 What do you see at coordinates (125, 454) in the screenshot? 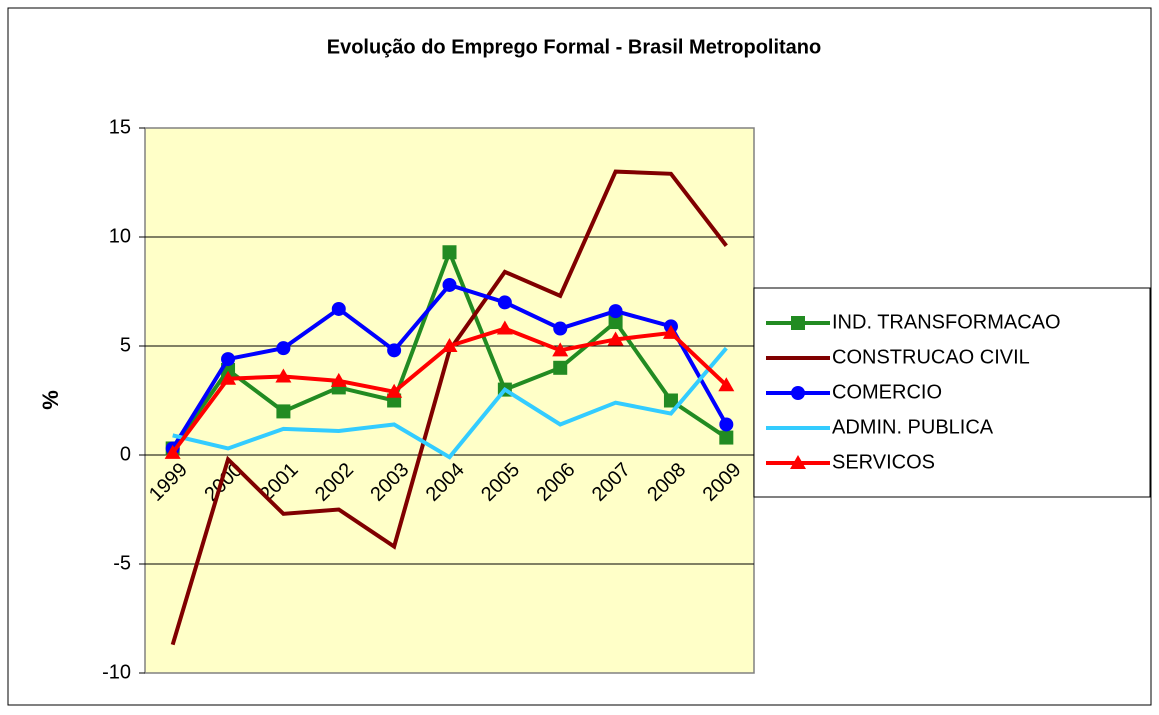
I see `y-tick-label: 0` at bounding box center [125, 454].